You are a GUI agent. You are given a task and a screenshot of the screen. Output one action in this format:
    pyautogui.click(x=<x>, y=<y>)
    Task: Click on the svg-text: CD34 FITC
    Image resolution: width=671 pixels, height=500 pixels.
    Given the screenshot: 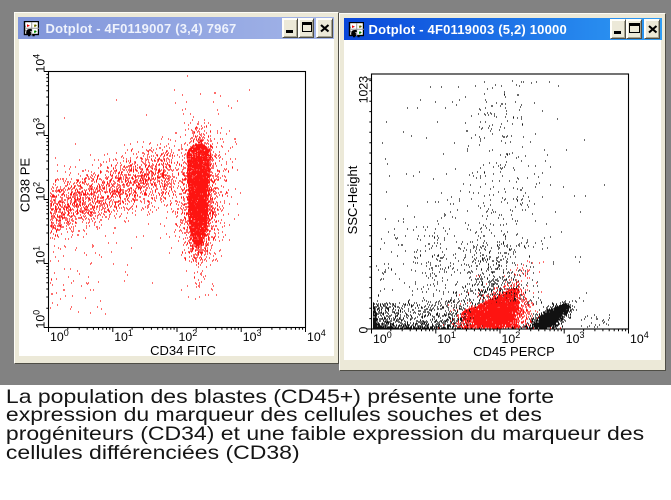 What is the action you would take?
    pyautogui.click(x=183, y=350)
    